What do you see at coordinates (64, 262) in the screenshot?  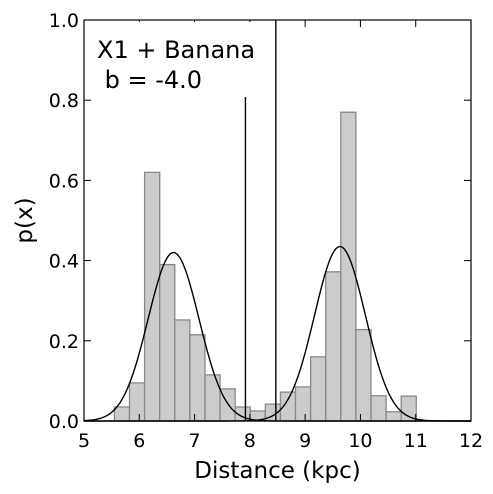 I see `y-tick-label-2: 0.4` at bounding box center [64, 262].